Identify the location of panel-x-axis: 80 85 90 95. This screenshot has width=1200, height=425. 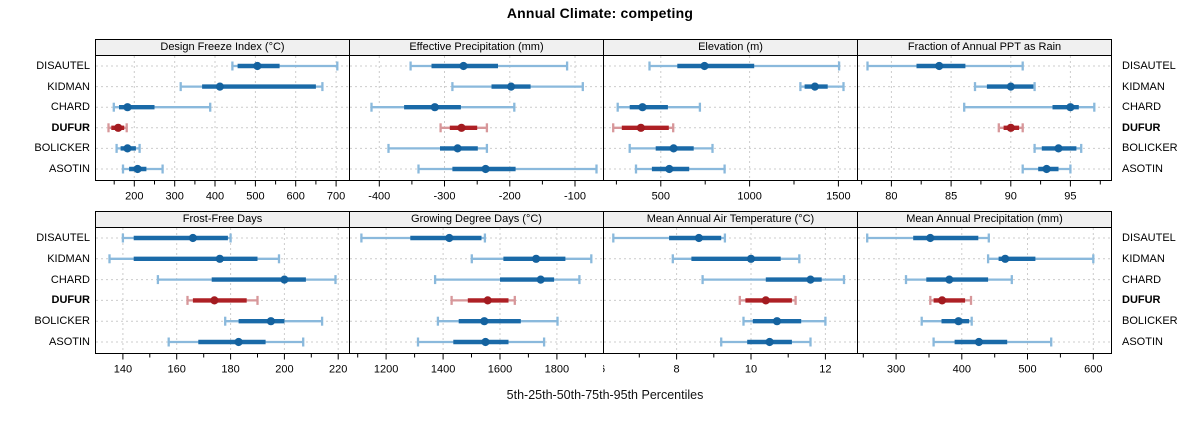
(984, 194).